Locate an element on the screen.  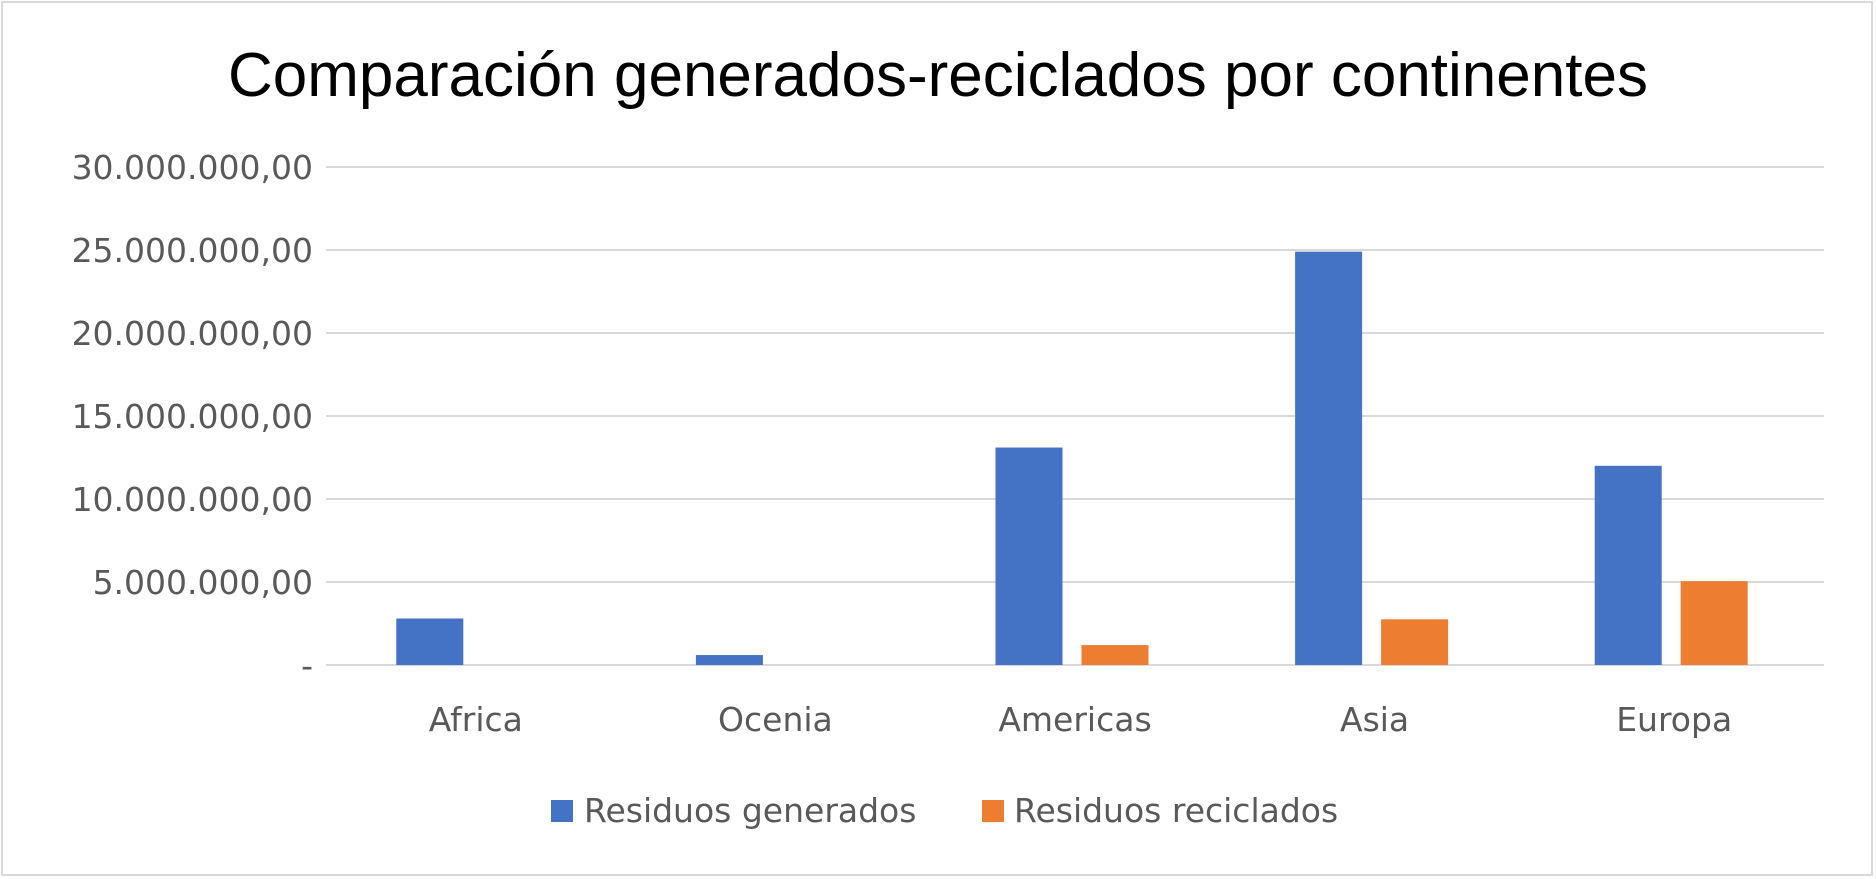
legend-label: Residuos reciclados is located at coordinates (1176, 810).